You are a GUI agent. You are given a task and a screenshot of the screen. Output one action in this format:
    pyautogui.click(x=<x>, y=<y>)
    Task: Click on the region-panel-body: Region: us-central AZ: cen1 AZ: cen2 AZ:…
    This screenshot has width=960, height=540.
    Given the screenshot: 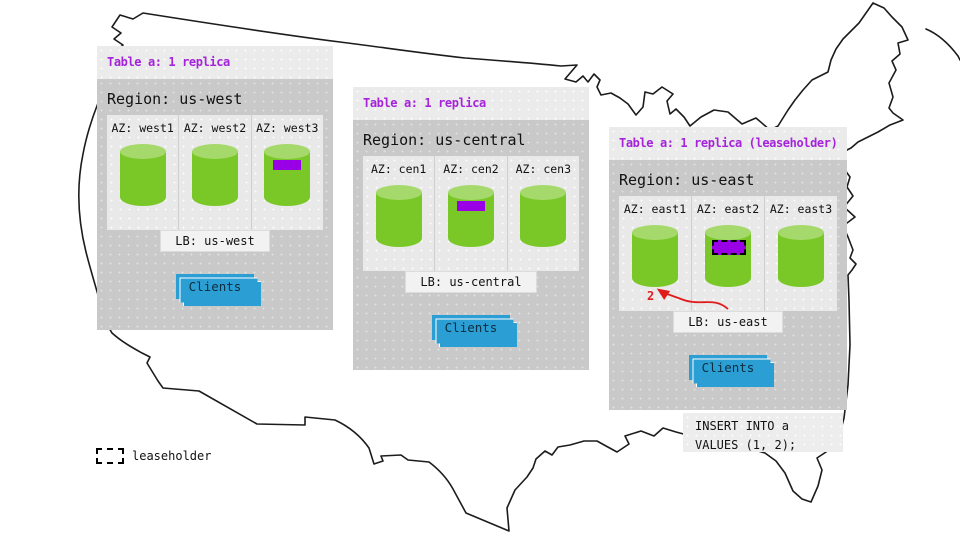 What is the action you would take?
    pyautogui.click(x=471, y=245)
    